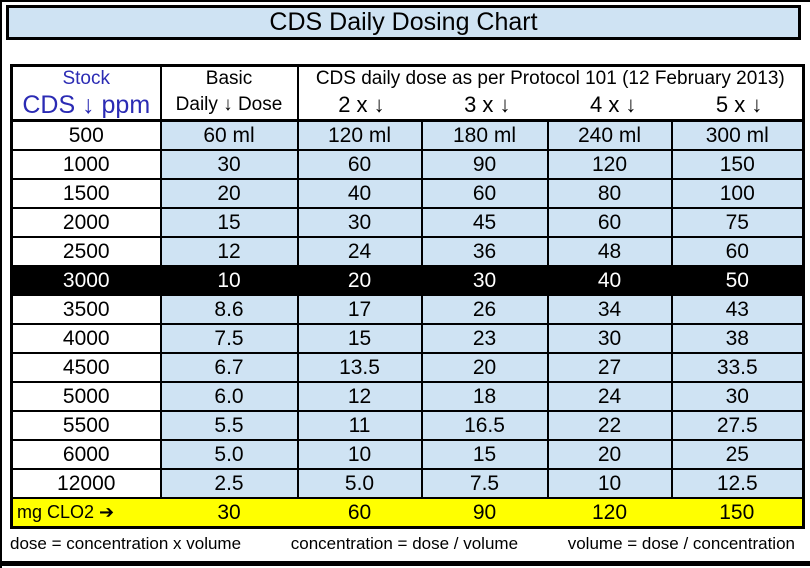  I want to click on dose-value-cell: 48, so click(609, 251).